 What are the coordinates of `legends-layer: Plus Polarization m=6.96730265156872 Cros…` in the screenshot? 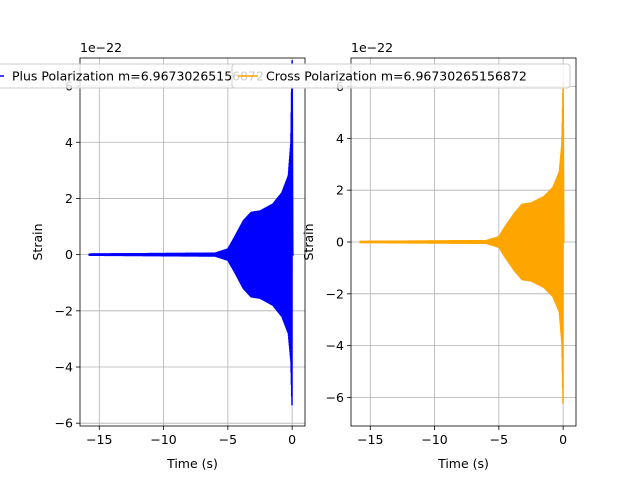 It's located at (285, 76).